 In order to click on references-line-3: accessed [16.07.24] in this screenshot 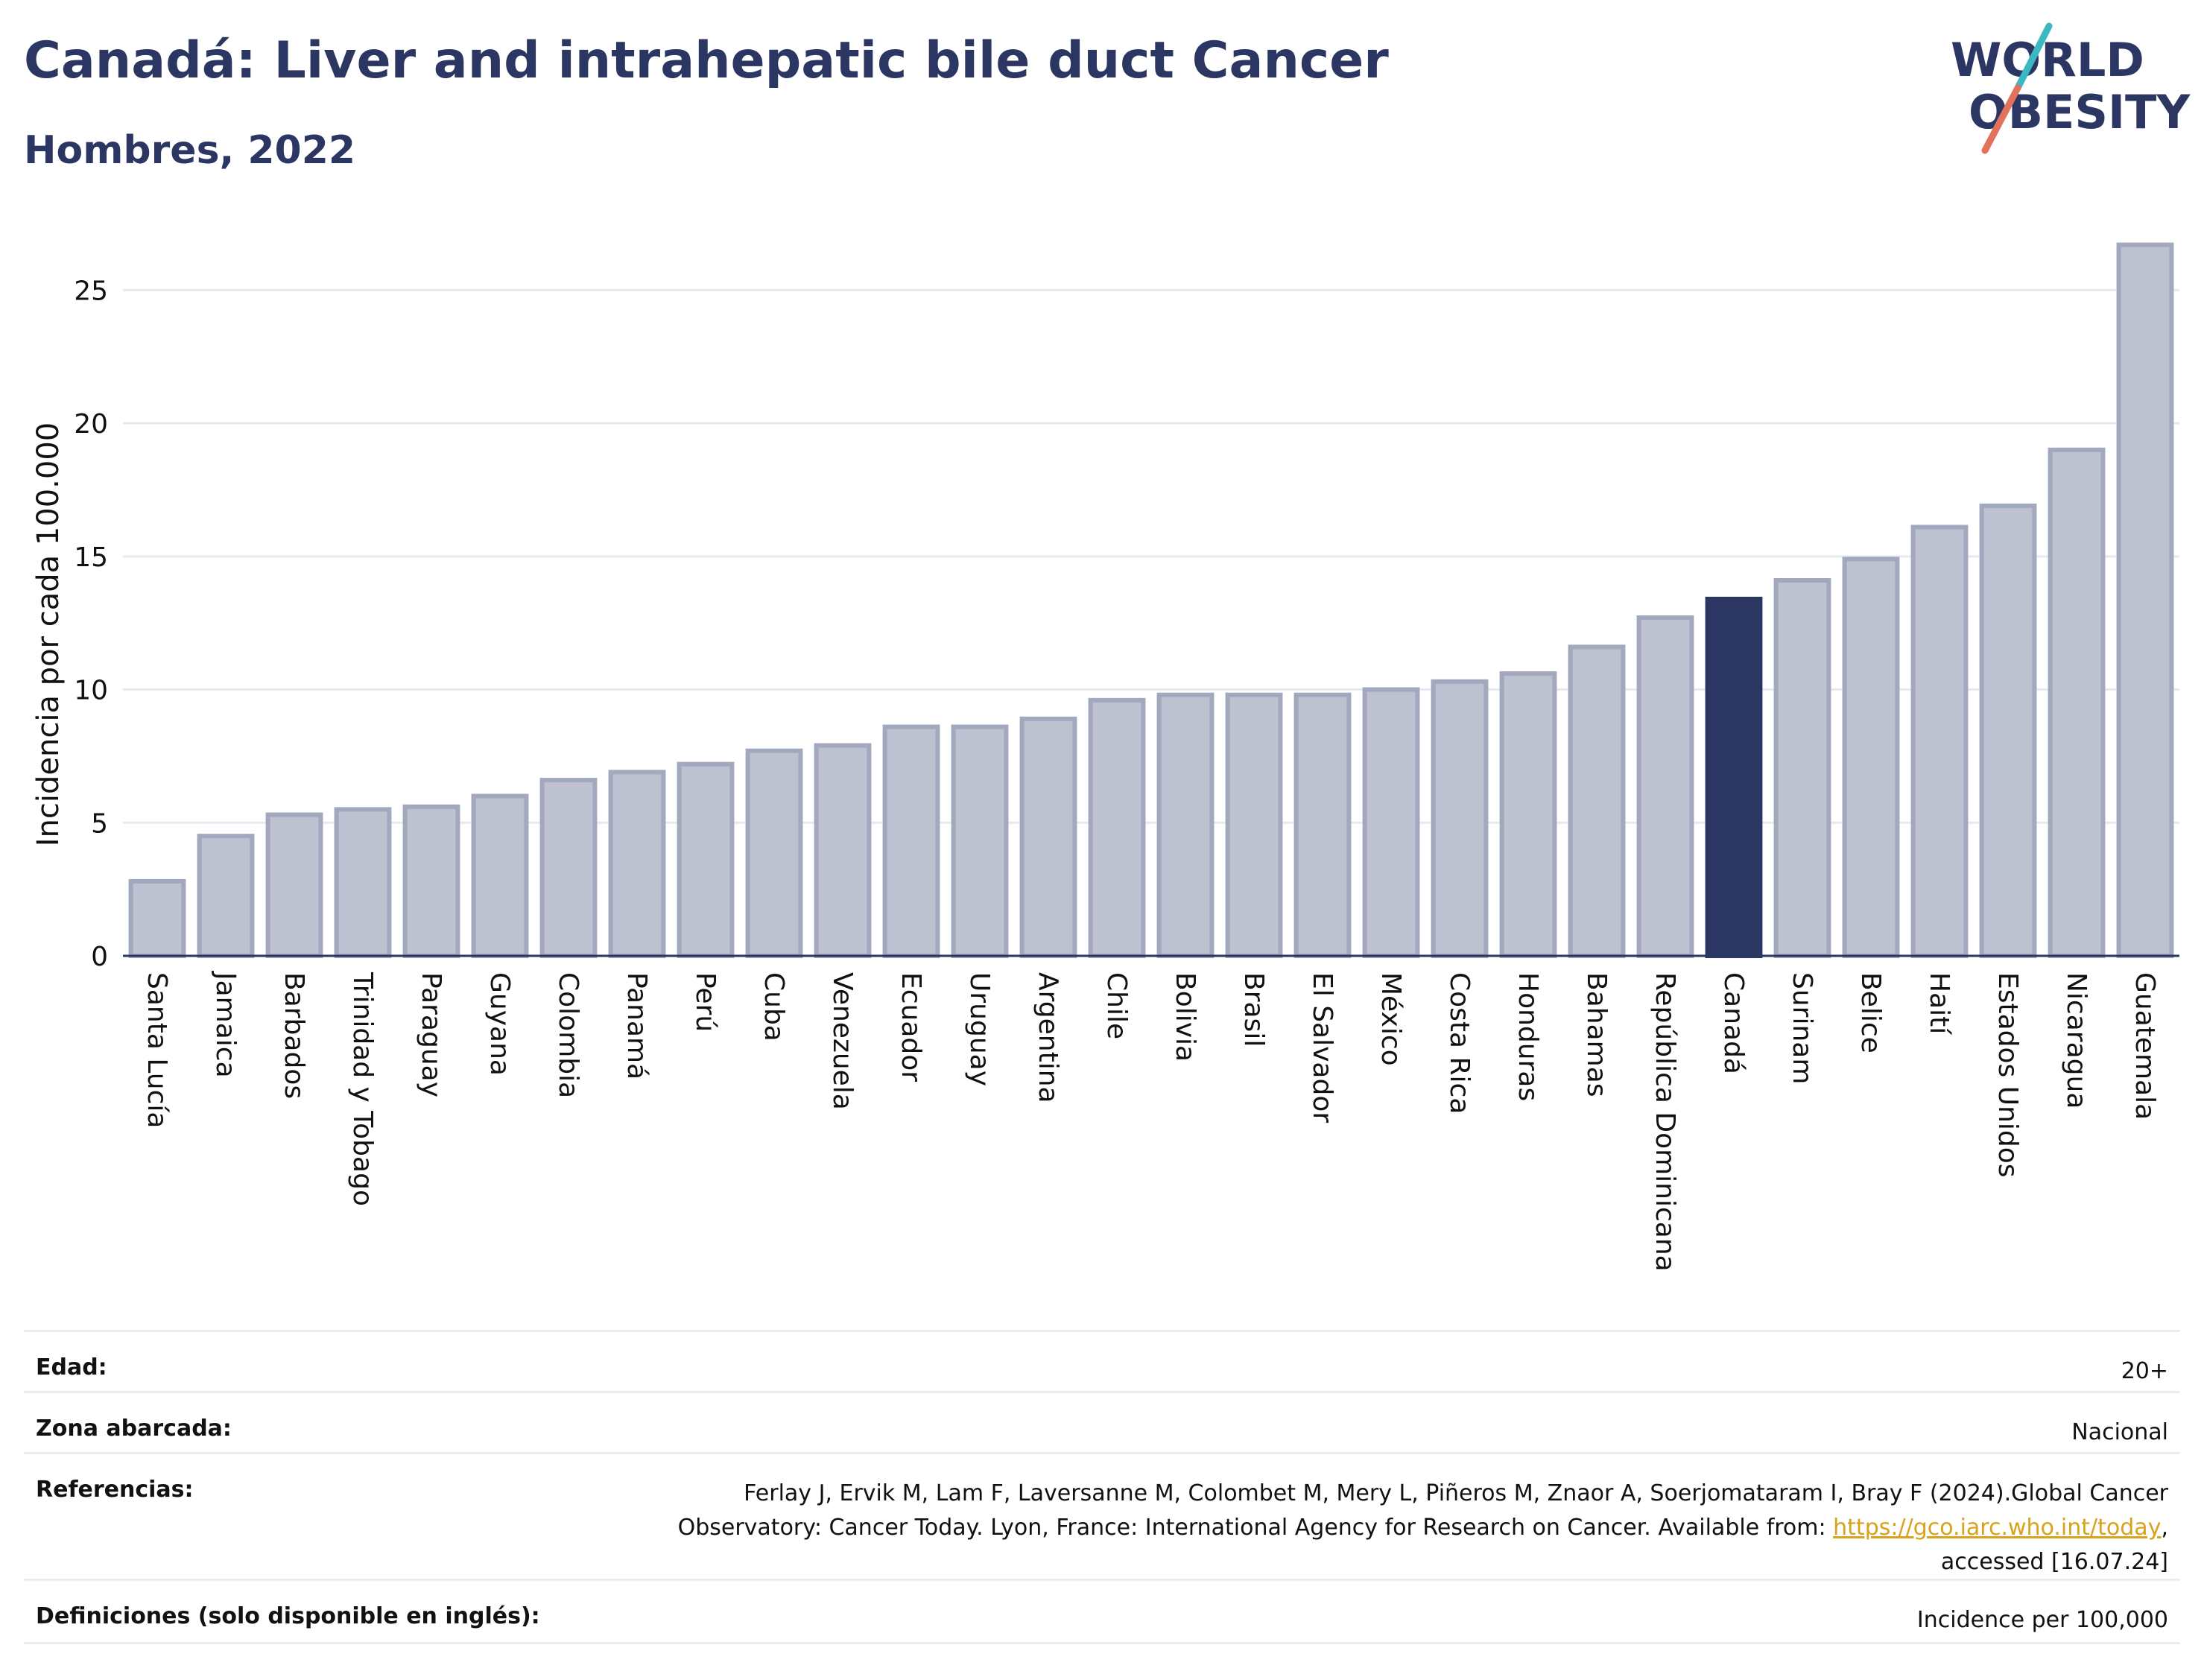, I will do `click(2054, 1562)`.